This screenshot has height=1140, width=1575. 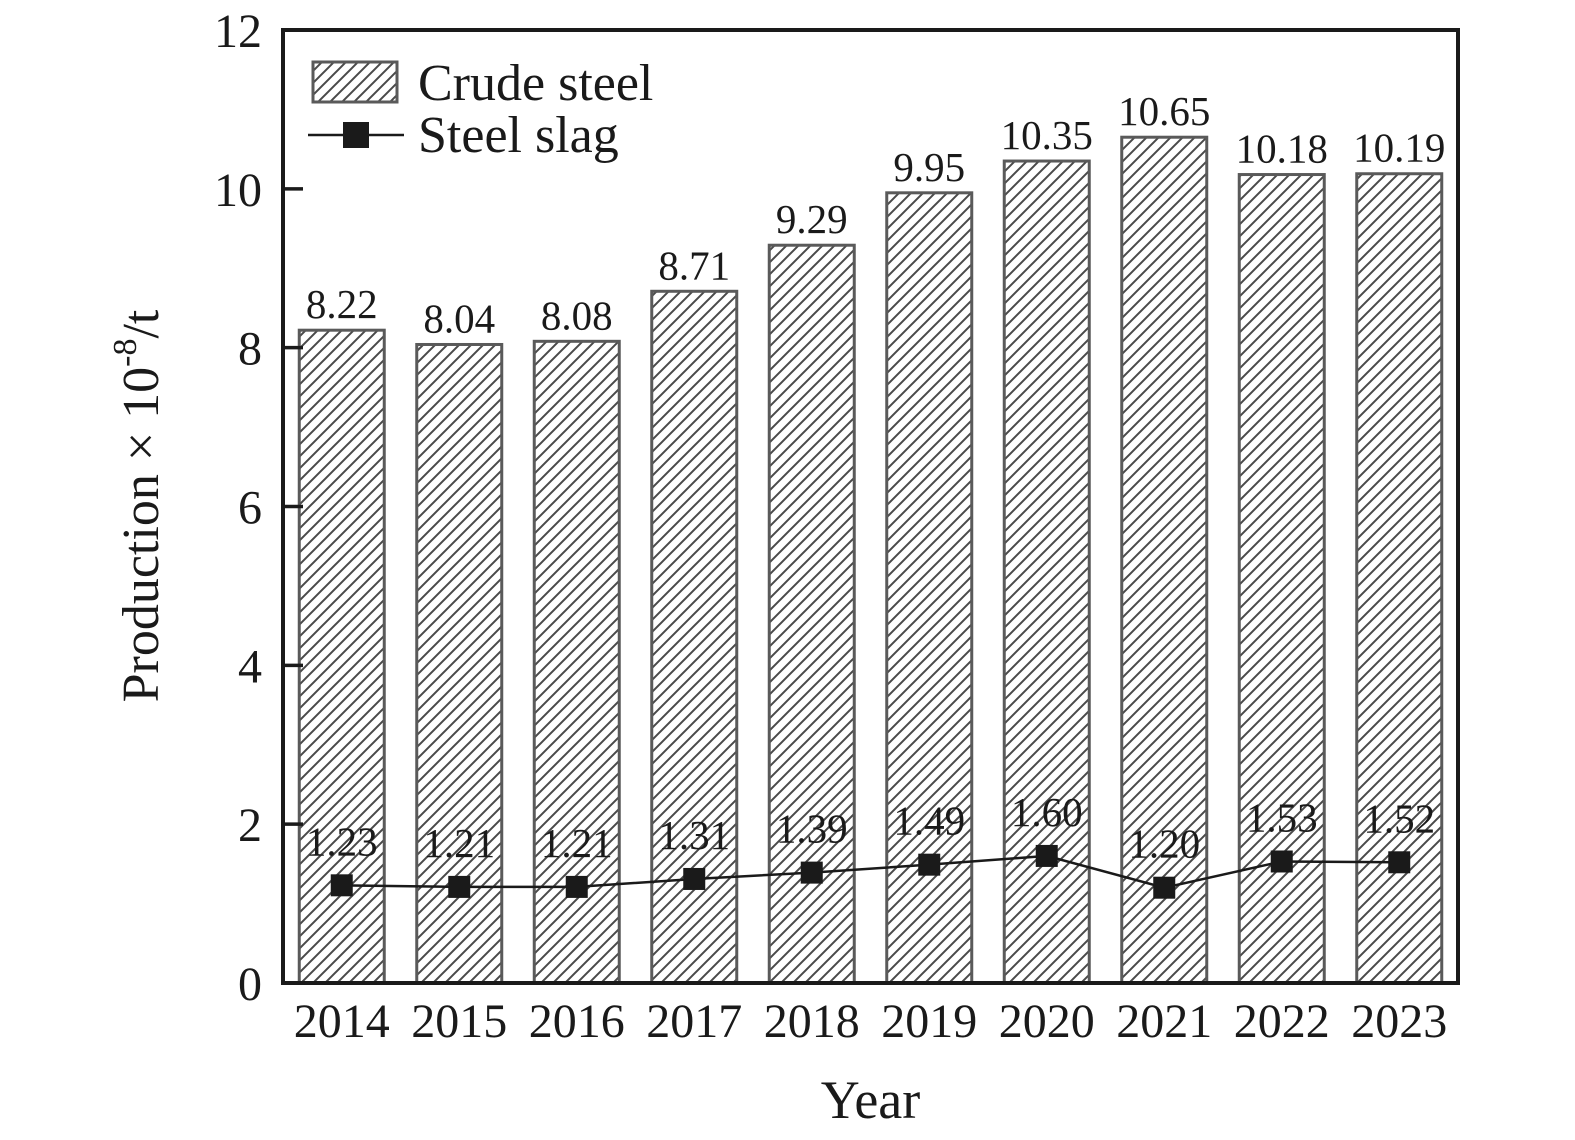 What do you see at coordinates (929, 821) in the screenshot?
I see `line-value-label: 1.49` at bounding box center [929, 821].